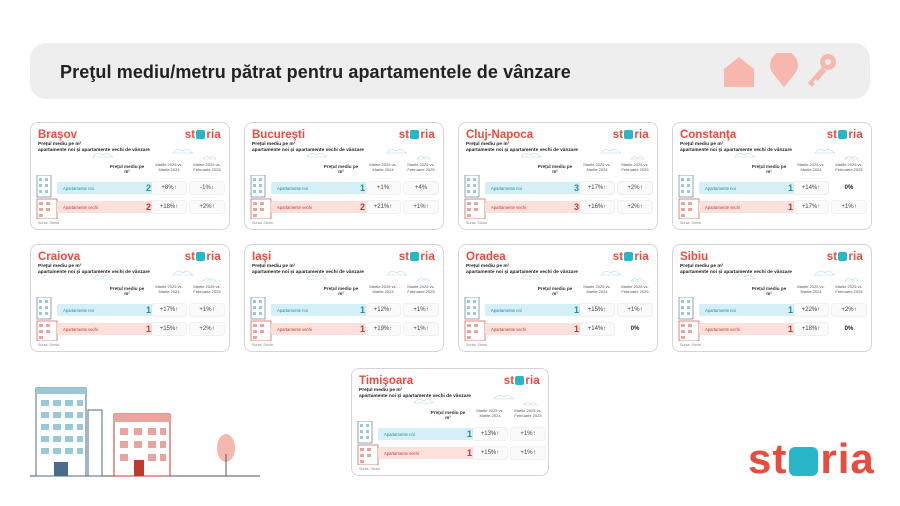 The height and width of the screenshot is (506, 900). What do you see at coordinates (500, 135) in the screenshot?
I see `city-name: Cluj-Napoca` at bounding box center [500, 135].